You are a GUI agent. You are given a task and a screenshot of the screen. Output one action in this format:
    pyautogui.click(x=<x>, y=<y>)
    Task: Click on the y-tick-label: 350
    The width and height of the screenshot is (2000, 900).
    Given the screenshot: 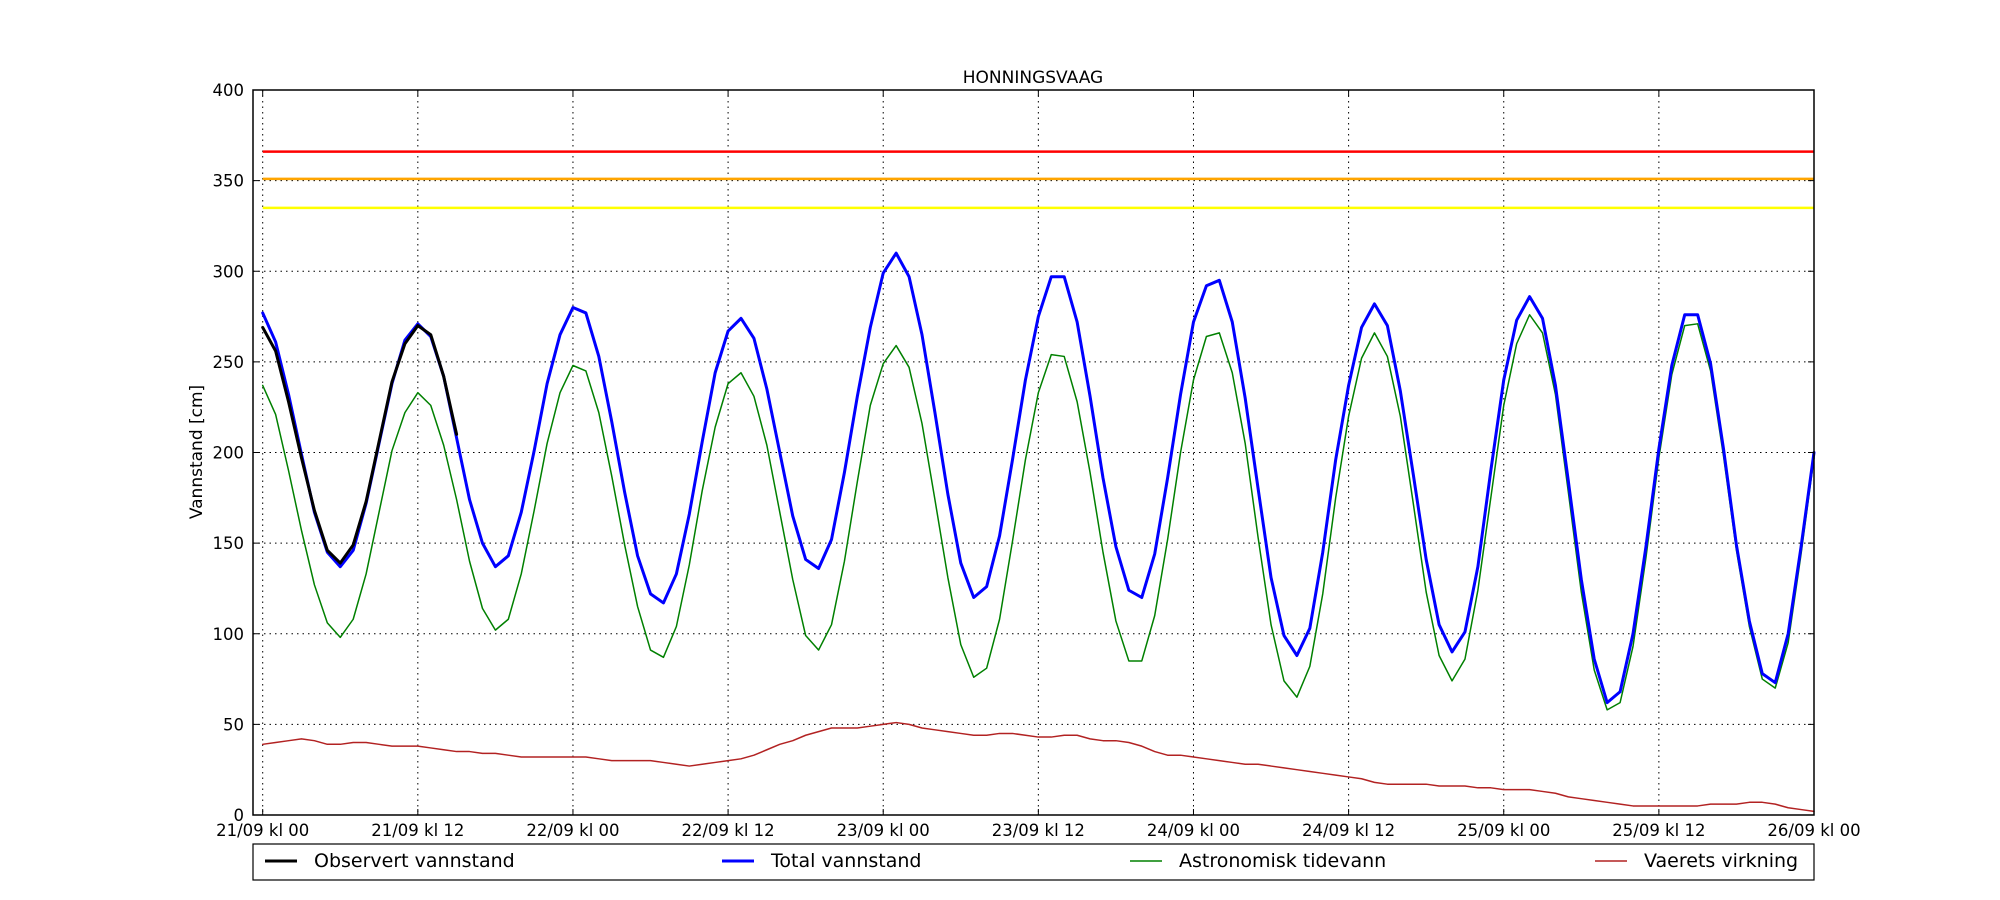 What is the action you would take?
    pyautogui.click(x=229, y=181)
    